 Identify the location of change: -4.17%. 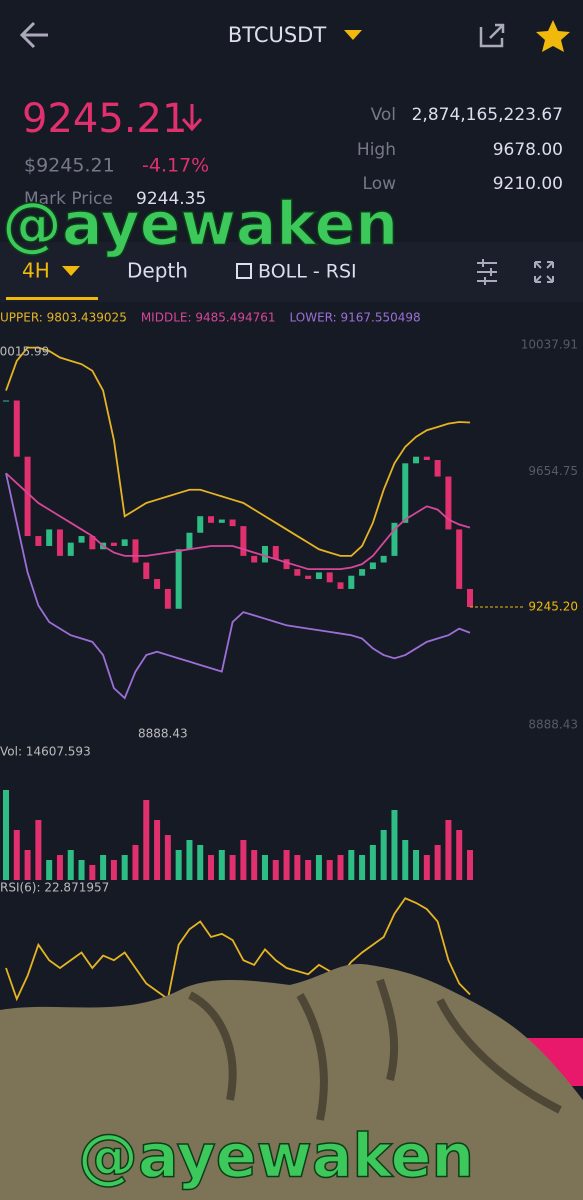
(175, 166).